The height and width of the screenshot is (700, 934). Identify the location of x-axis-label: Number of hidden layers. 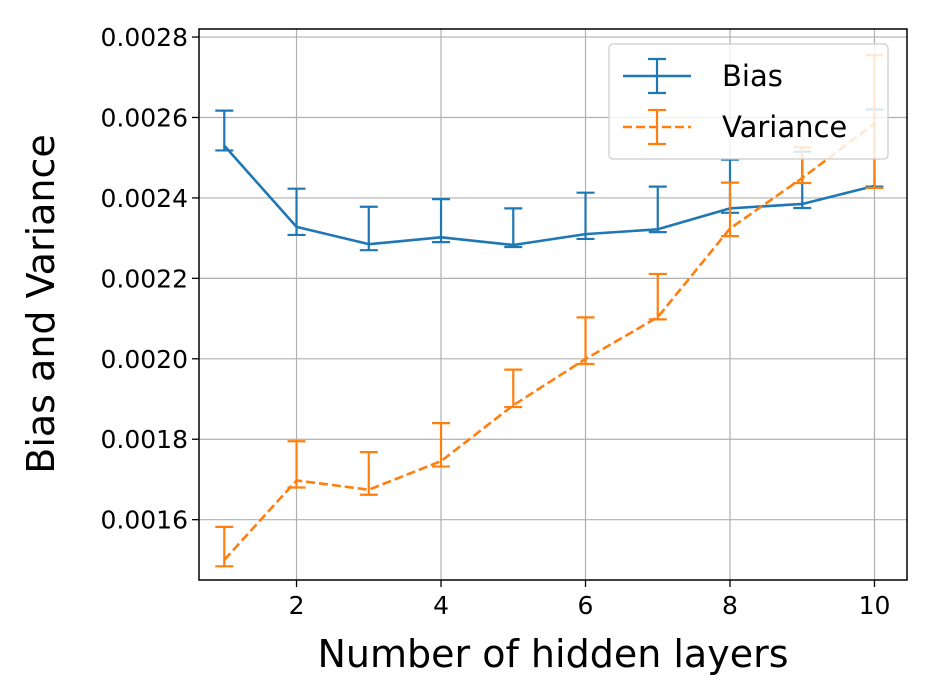
(553, 654).